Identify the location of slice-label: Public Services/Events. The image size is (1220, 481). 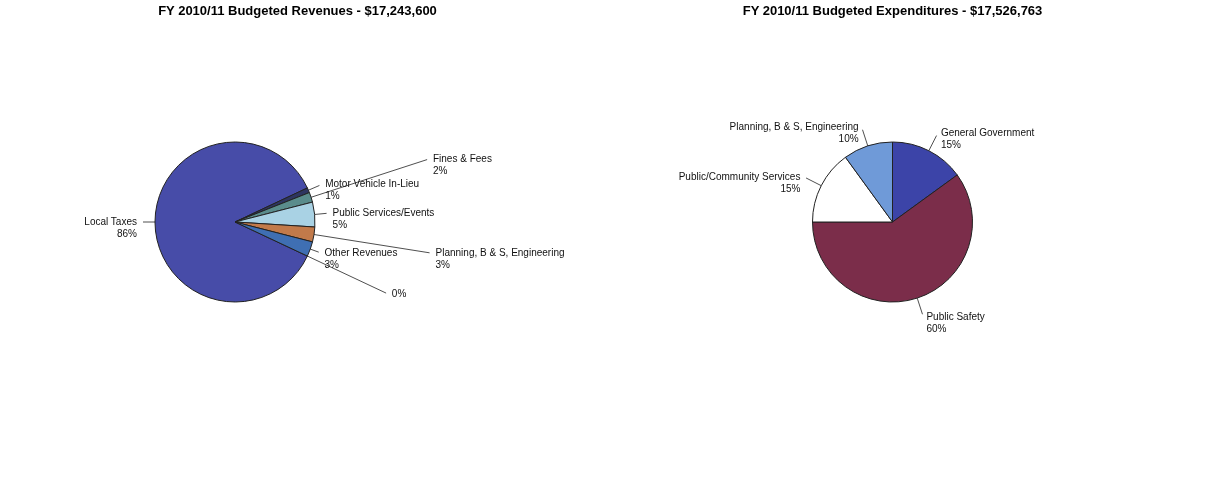
(383, 213).